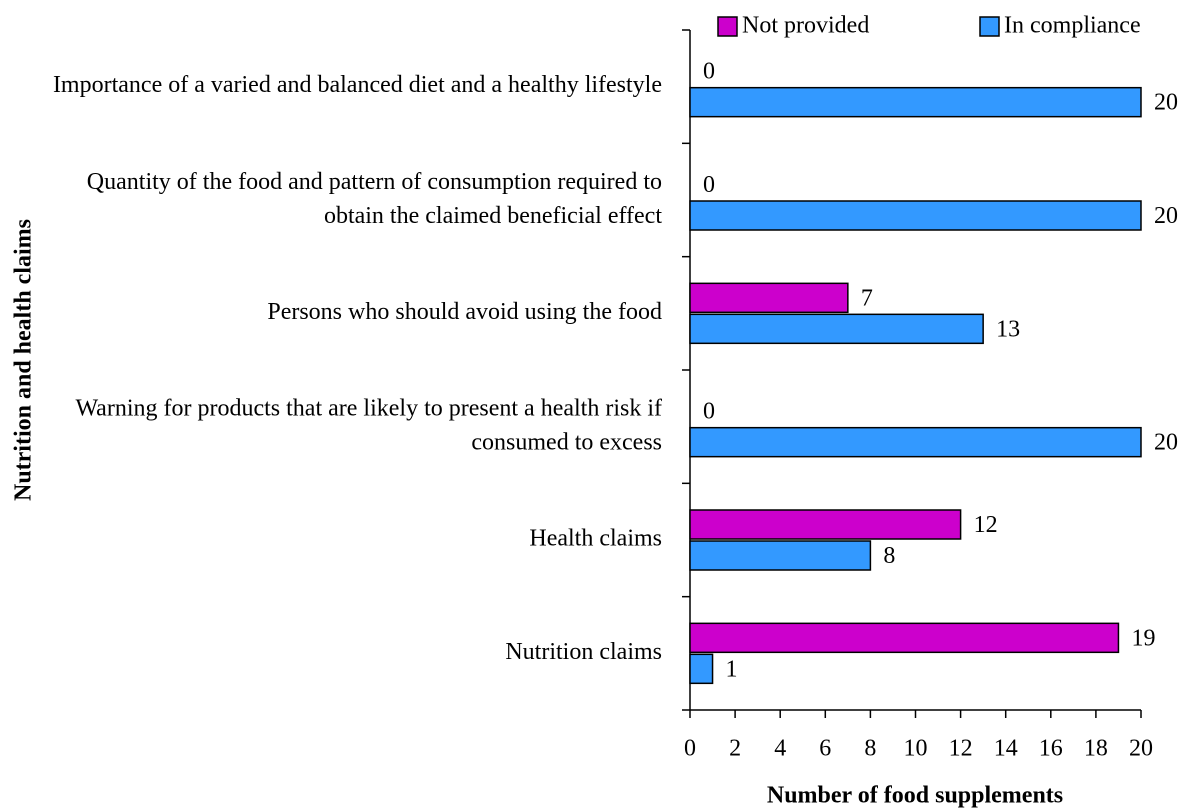 The image size is (1194, 812). I want to click on value-label: 13, so click(1008, 329).